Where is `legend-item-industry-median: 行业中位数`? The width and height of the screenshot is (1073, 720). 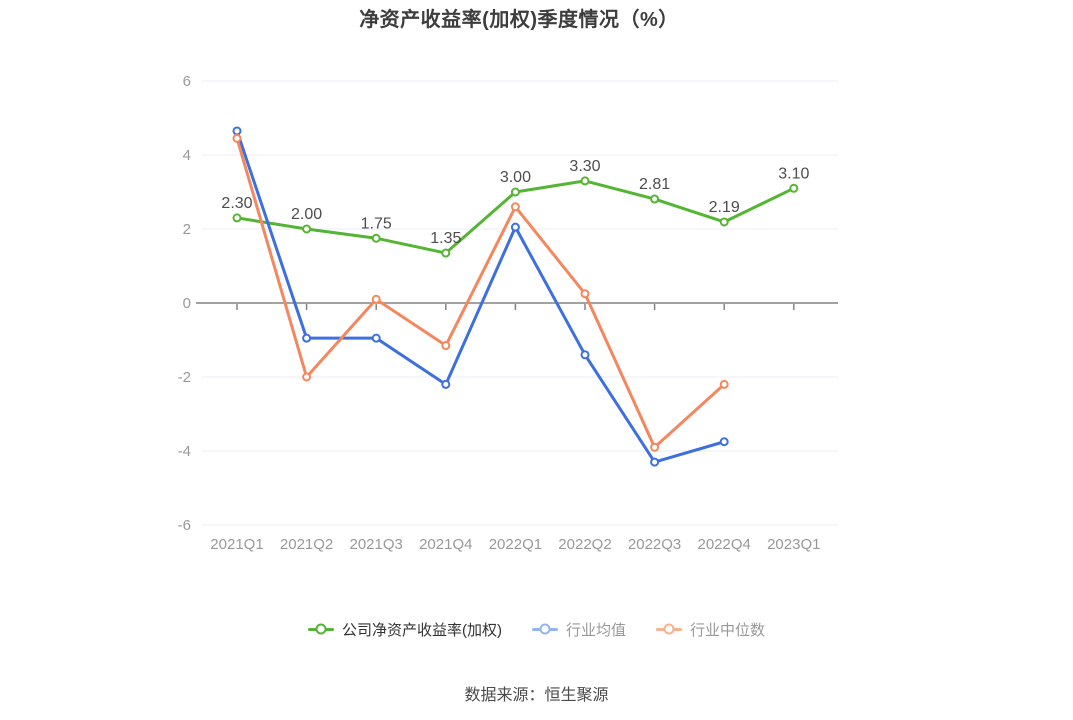 legend-item-industry-median: 行业中位数 is located at coordinates (710, 629).